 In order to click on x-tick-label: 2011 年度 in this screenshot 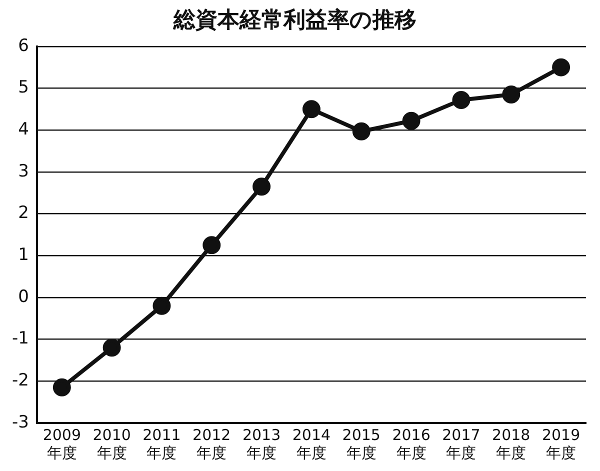, I will do `click(161, 444)`.